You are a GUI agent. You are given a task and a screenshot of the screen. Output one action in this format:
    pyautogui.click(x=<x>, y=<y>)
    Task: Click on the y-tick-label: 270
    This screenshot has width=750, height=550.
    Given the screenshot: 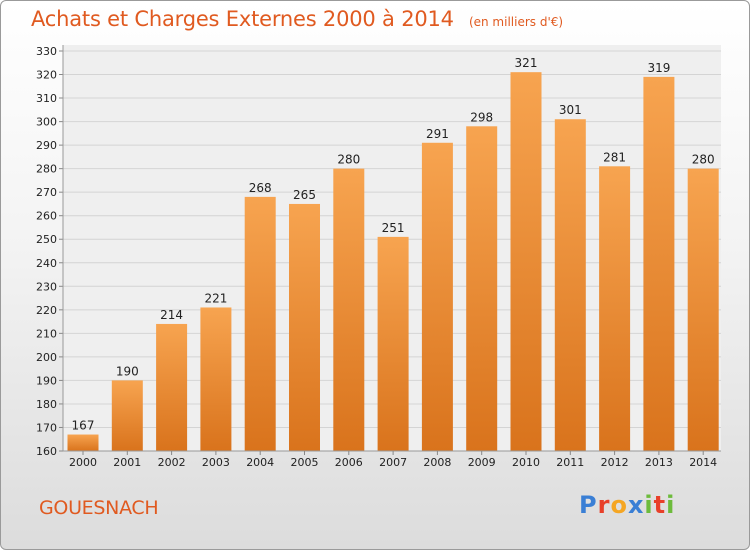 What is the action you would take?
    pyautogui.click(x=46, y=192)
    